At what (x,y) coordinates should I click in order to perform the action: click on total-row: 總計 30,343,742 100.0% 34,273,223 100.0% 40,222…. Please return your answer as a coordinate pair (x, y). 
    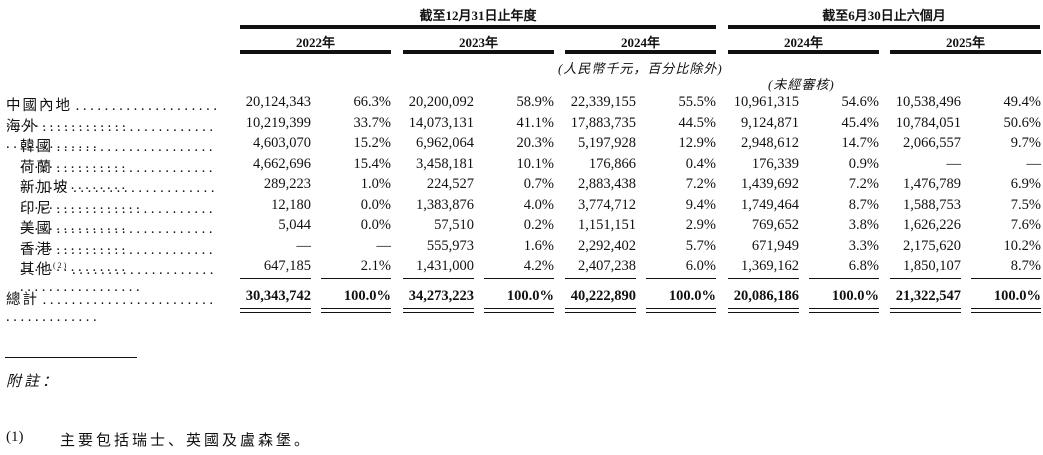
    Looking at the image, I should click on (521, 298).